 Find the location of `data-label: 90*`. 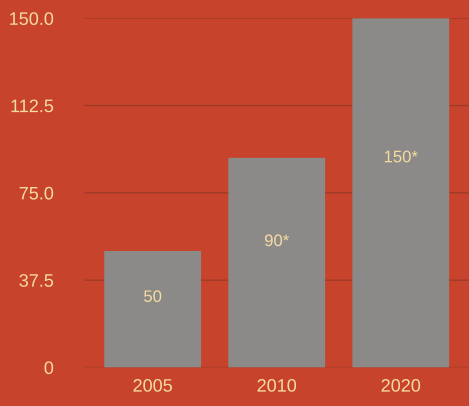

data-label: 90* is located at coordinates (276, 240).